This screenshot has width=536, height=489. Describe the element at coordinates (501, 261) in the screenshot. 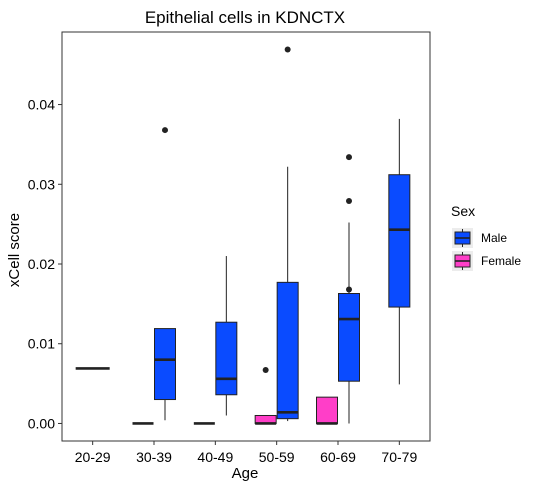

I see `legend-label-female: Female` at that location.